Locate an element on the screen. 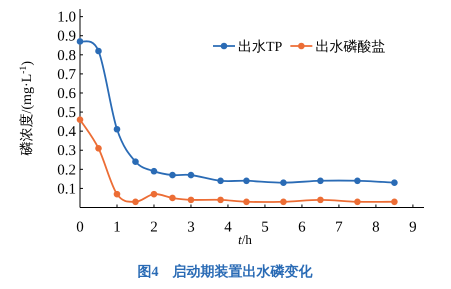 This screenshot has width=451, height=289. legend-label: 出水磷酸盐 is located at coordinates (350, 47).